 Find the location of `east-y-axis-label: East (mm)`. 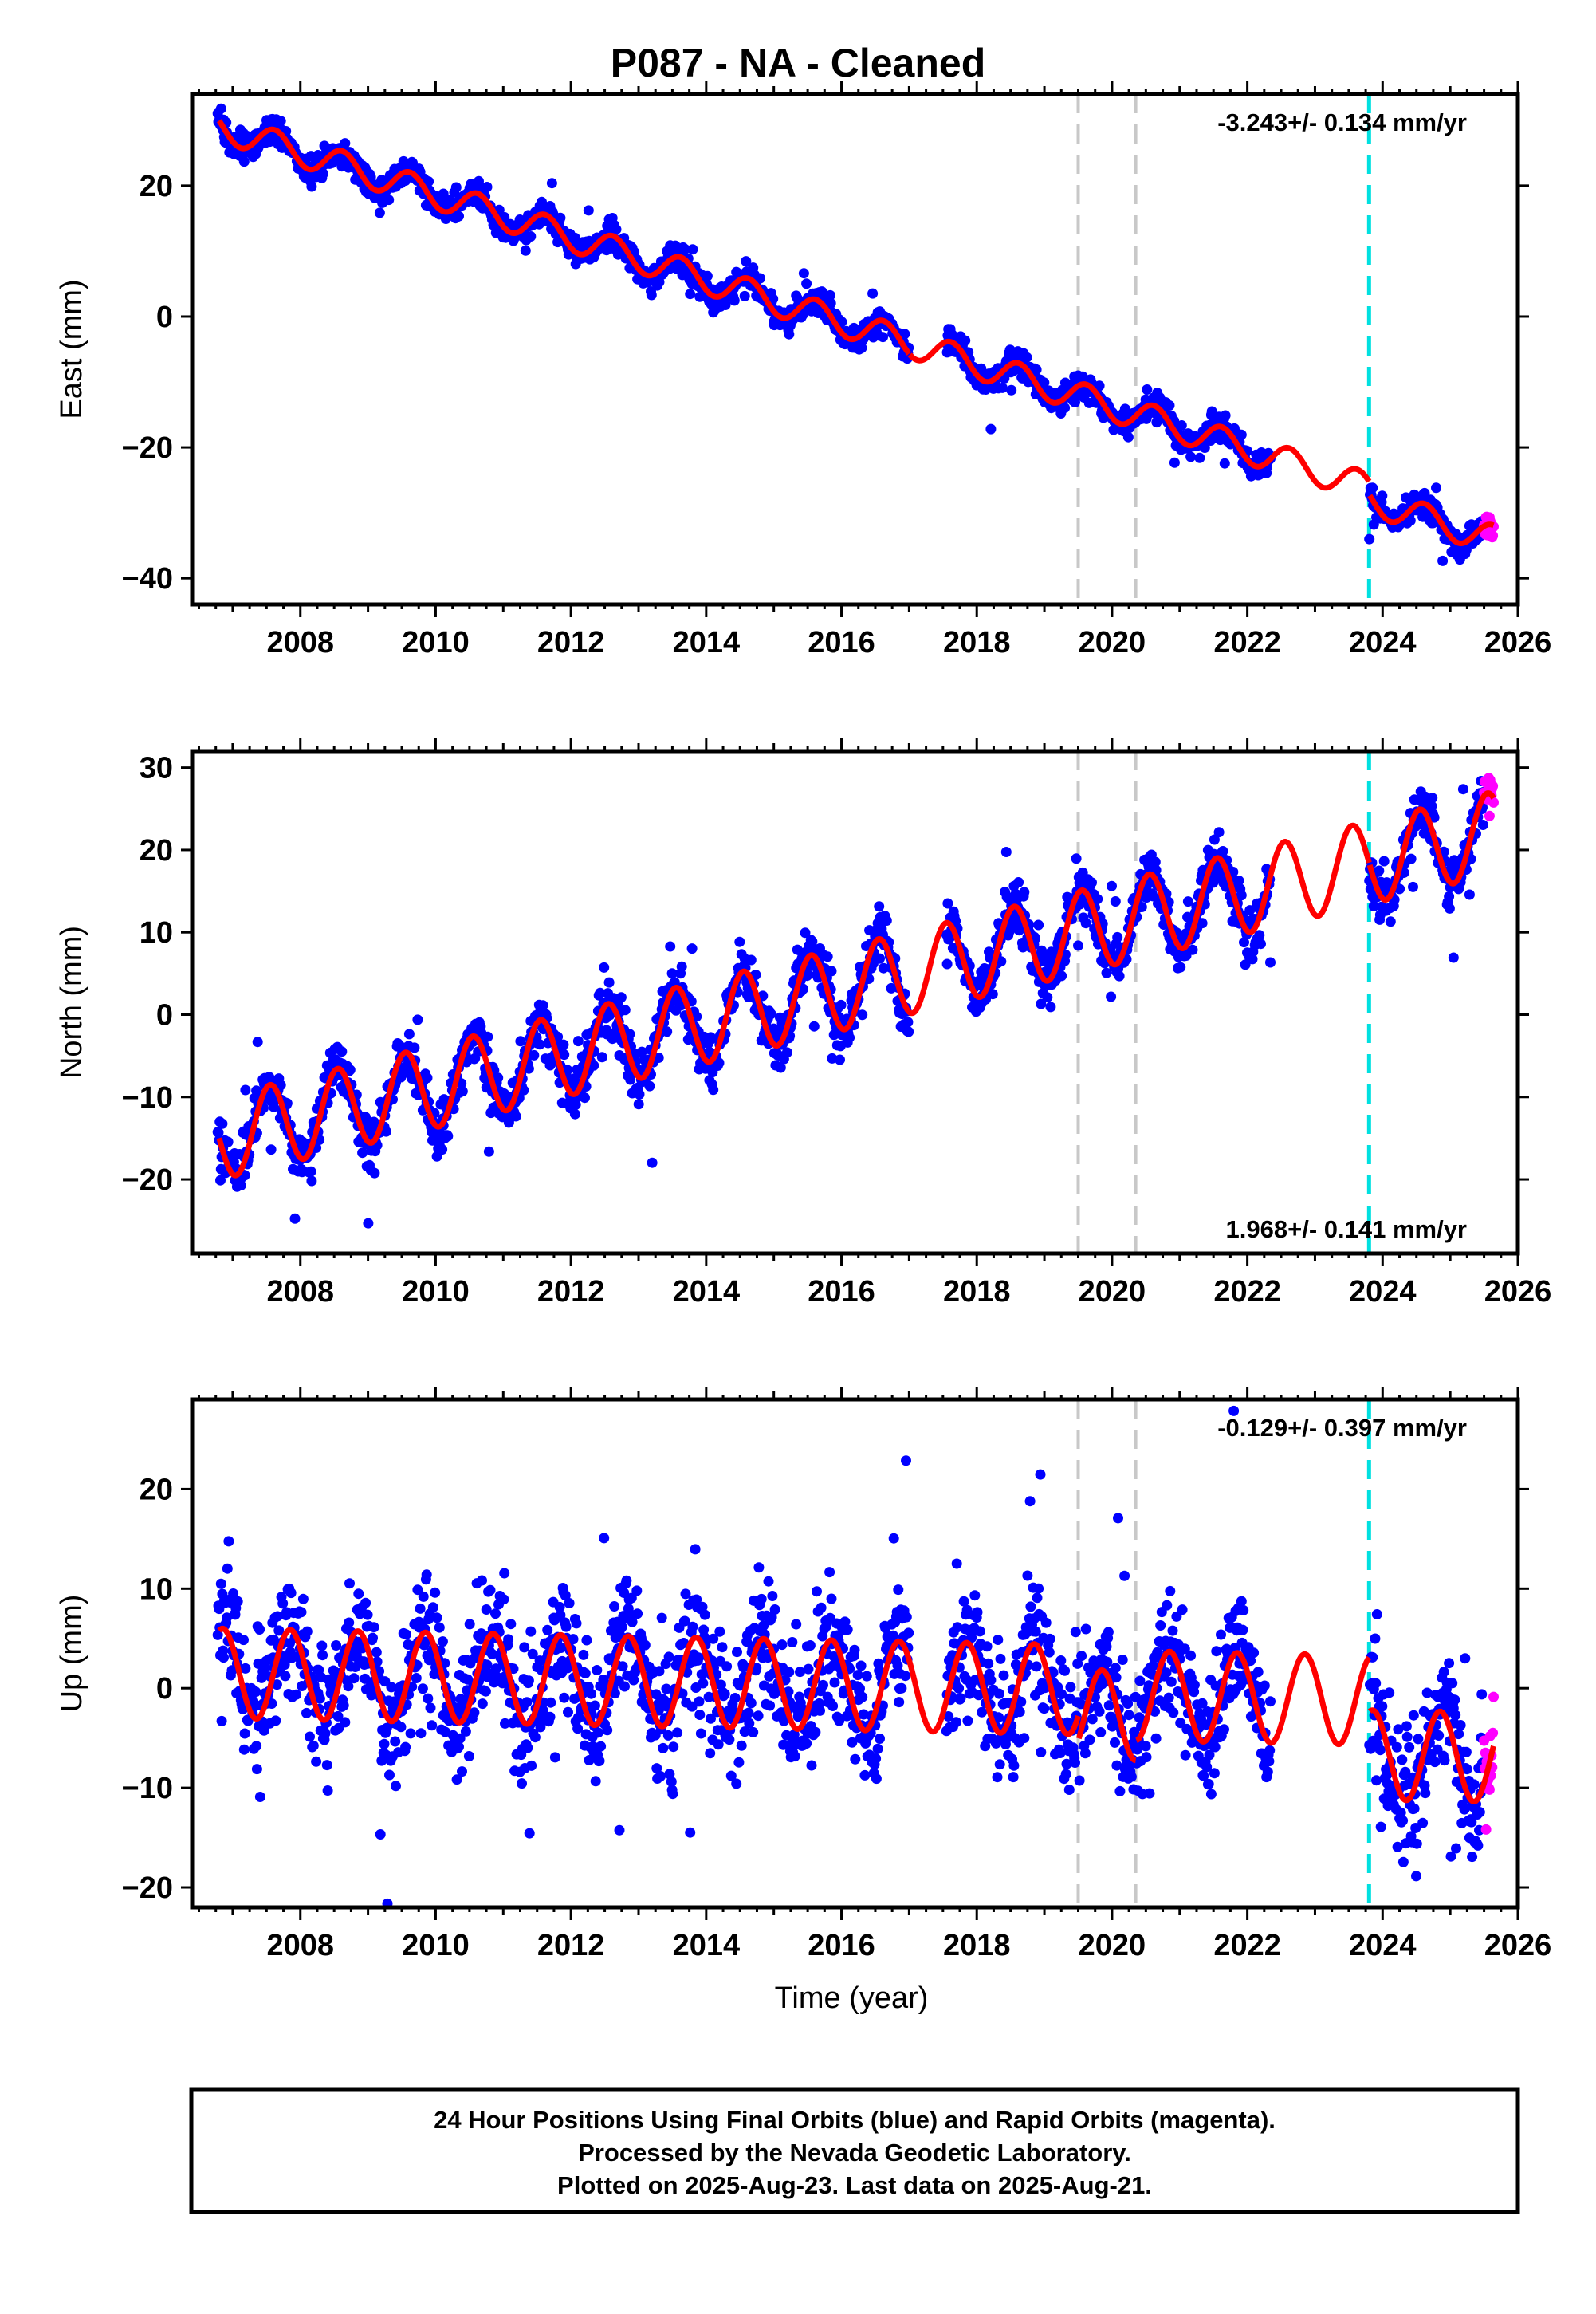

east-y-axis-label: East (mm) is located at coordinates (71, 349).